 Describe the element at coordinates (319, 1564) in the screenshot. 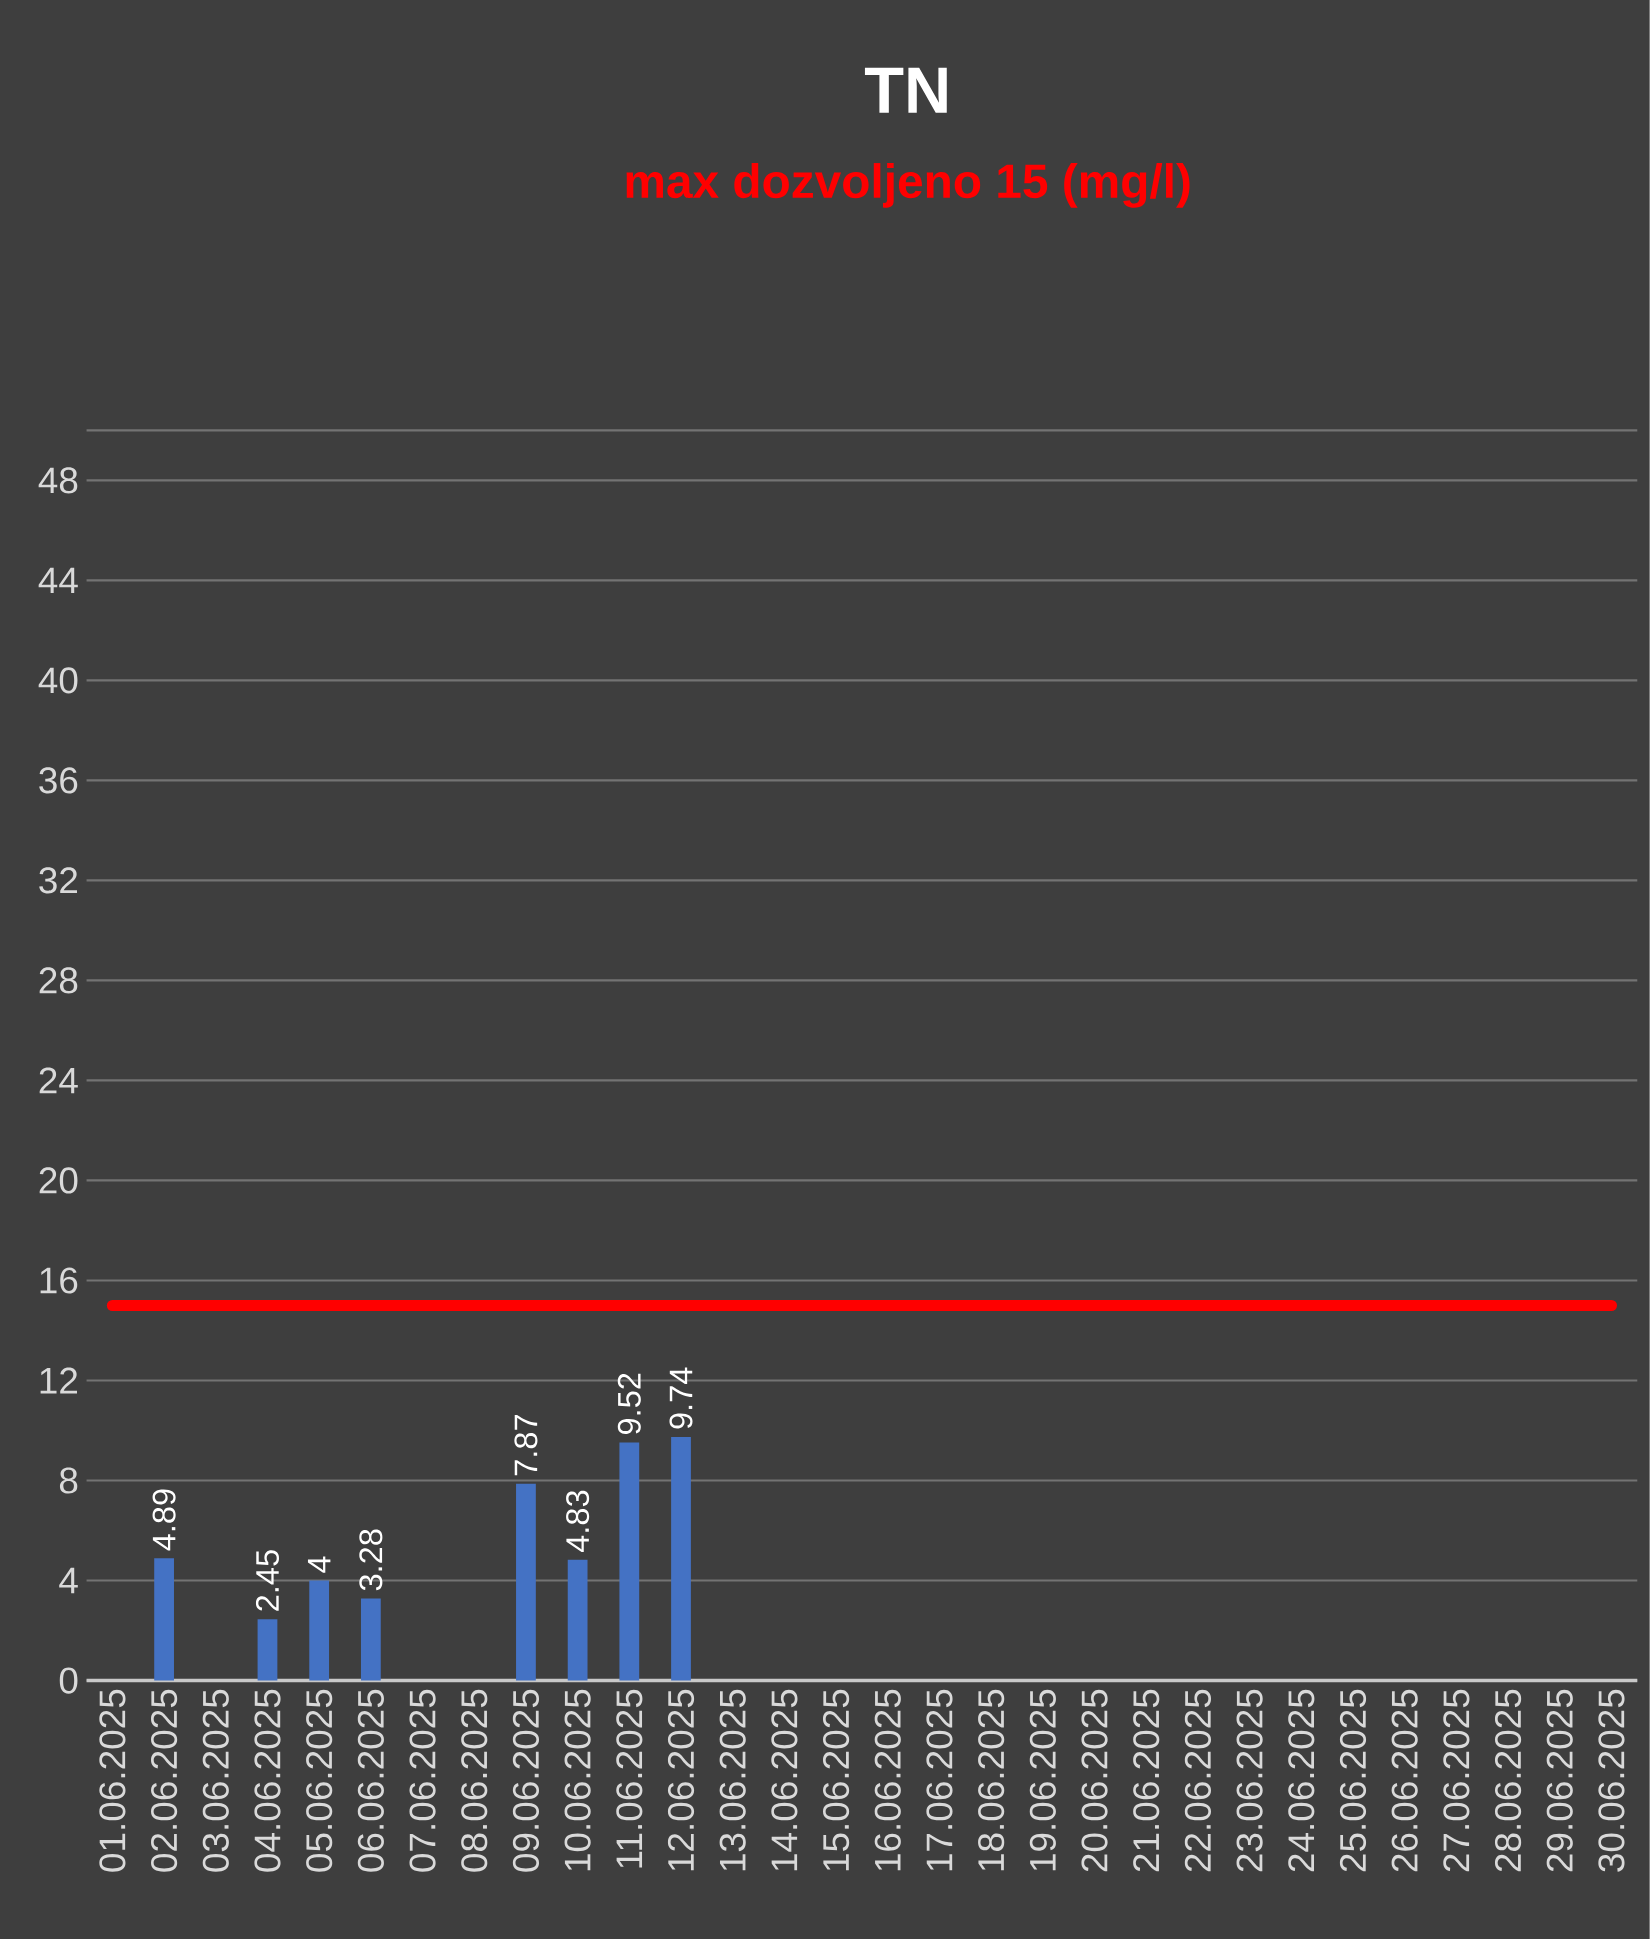

I see `data-label: 4` at that location.